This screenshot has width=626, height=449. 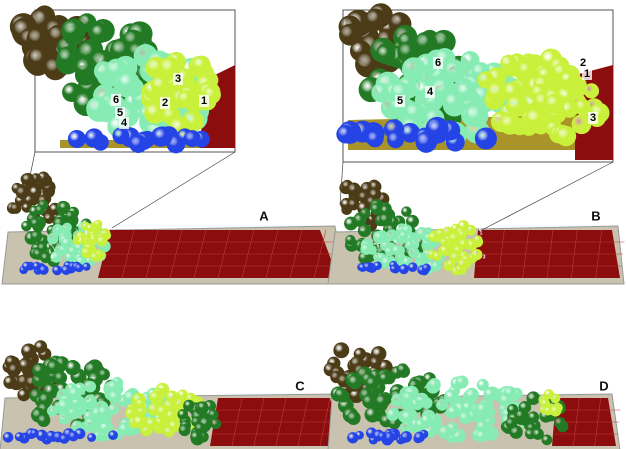 What do you see at coordinates (587, 74) in the screenshot?
I see `particle-label: 1` at bounding box center [587, 74].